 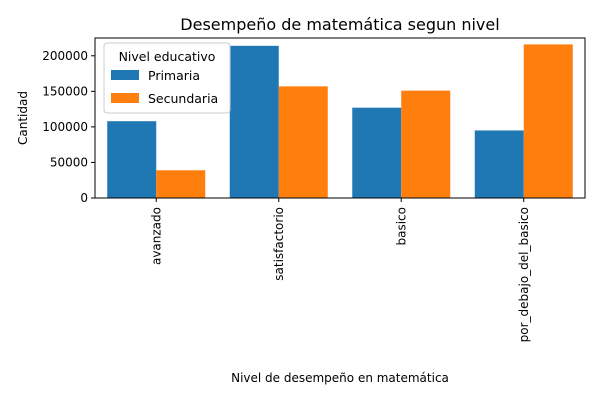 I want to click on bar-secundaria-avanzado, so click(x=181, y=184).